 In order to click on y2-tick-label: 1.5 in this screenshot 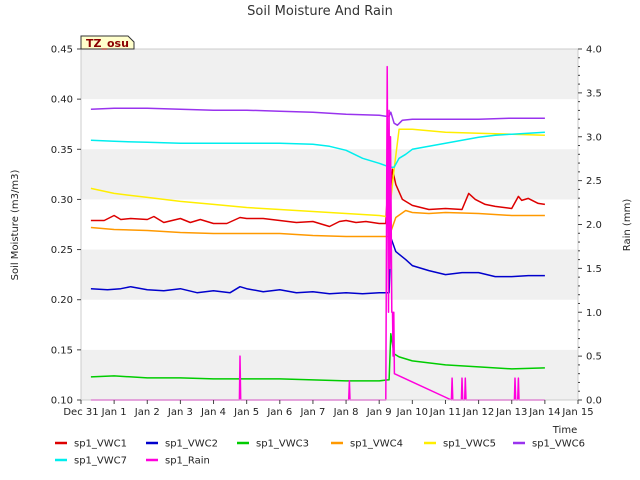, I will do `click(594, 269)`.